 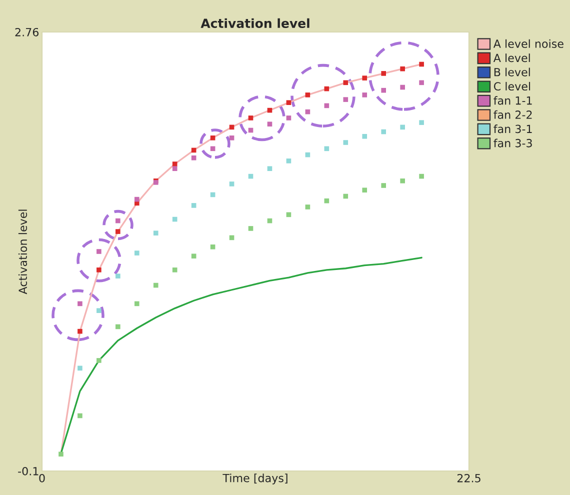 I want to click on legend-label: fan 3-3, so click(x=513, y=143).